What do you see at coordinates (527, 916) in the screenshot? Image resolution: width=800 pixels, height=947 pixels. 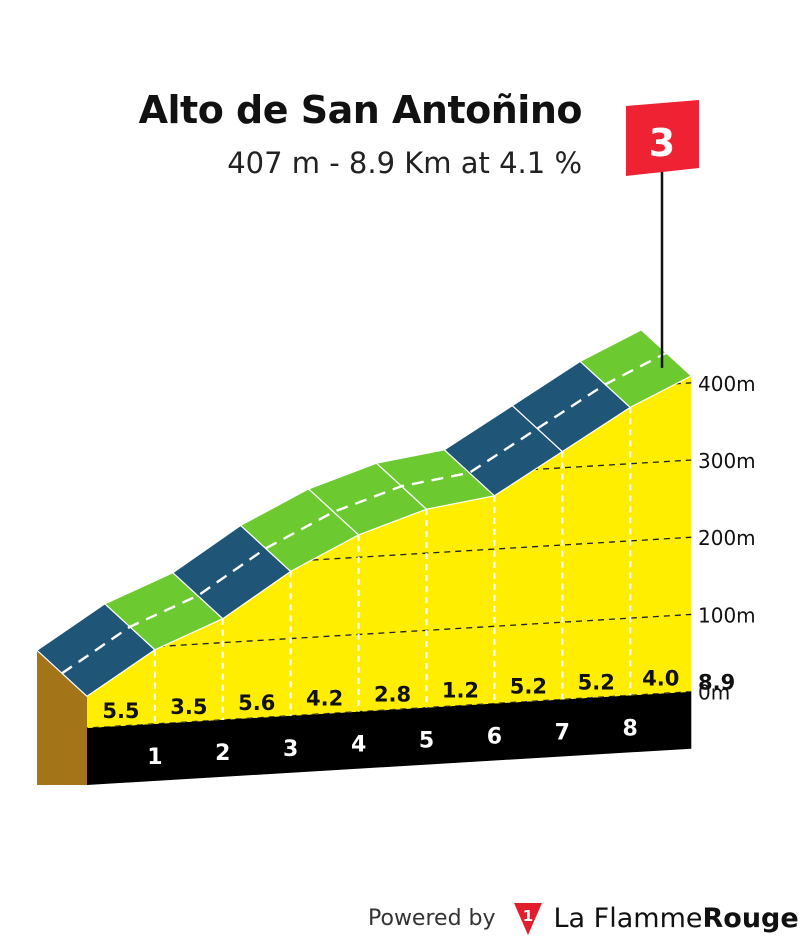 I see `flag-logo-text: 1` at bounding box center [527, 916].